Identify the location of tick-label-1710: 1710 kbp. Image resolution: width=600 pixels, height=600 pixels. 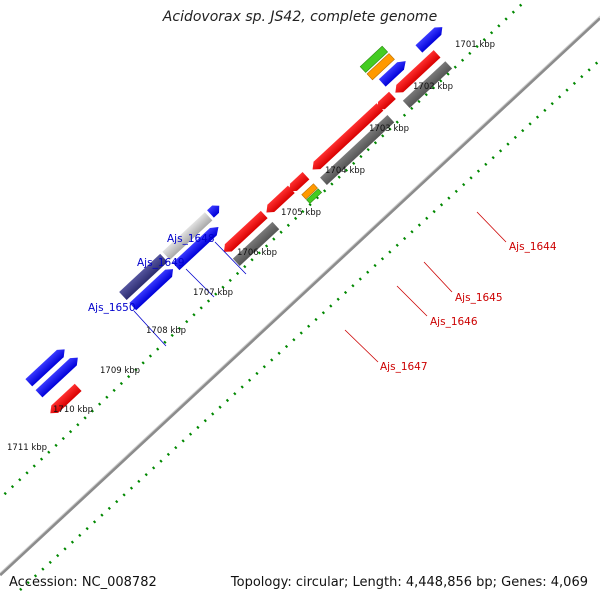
(73, 410).